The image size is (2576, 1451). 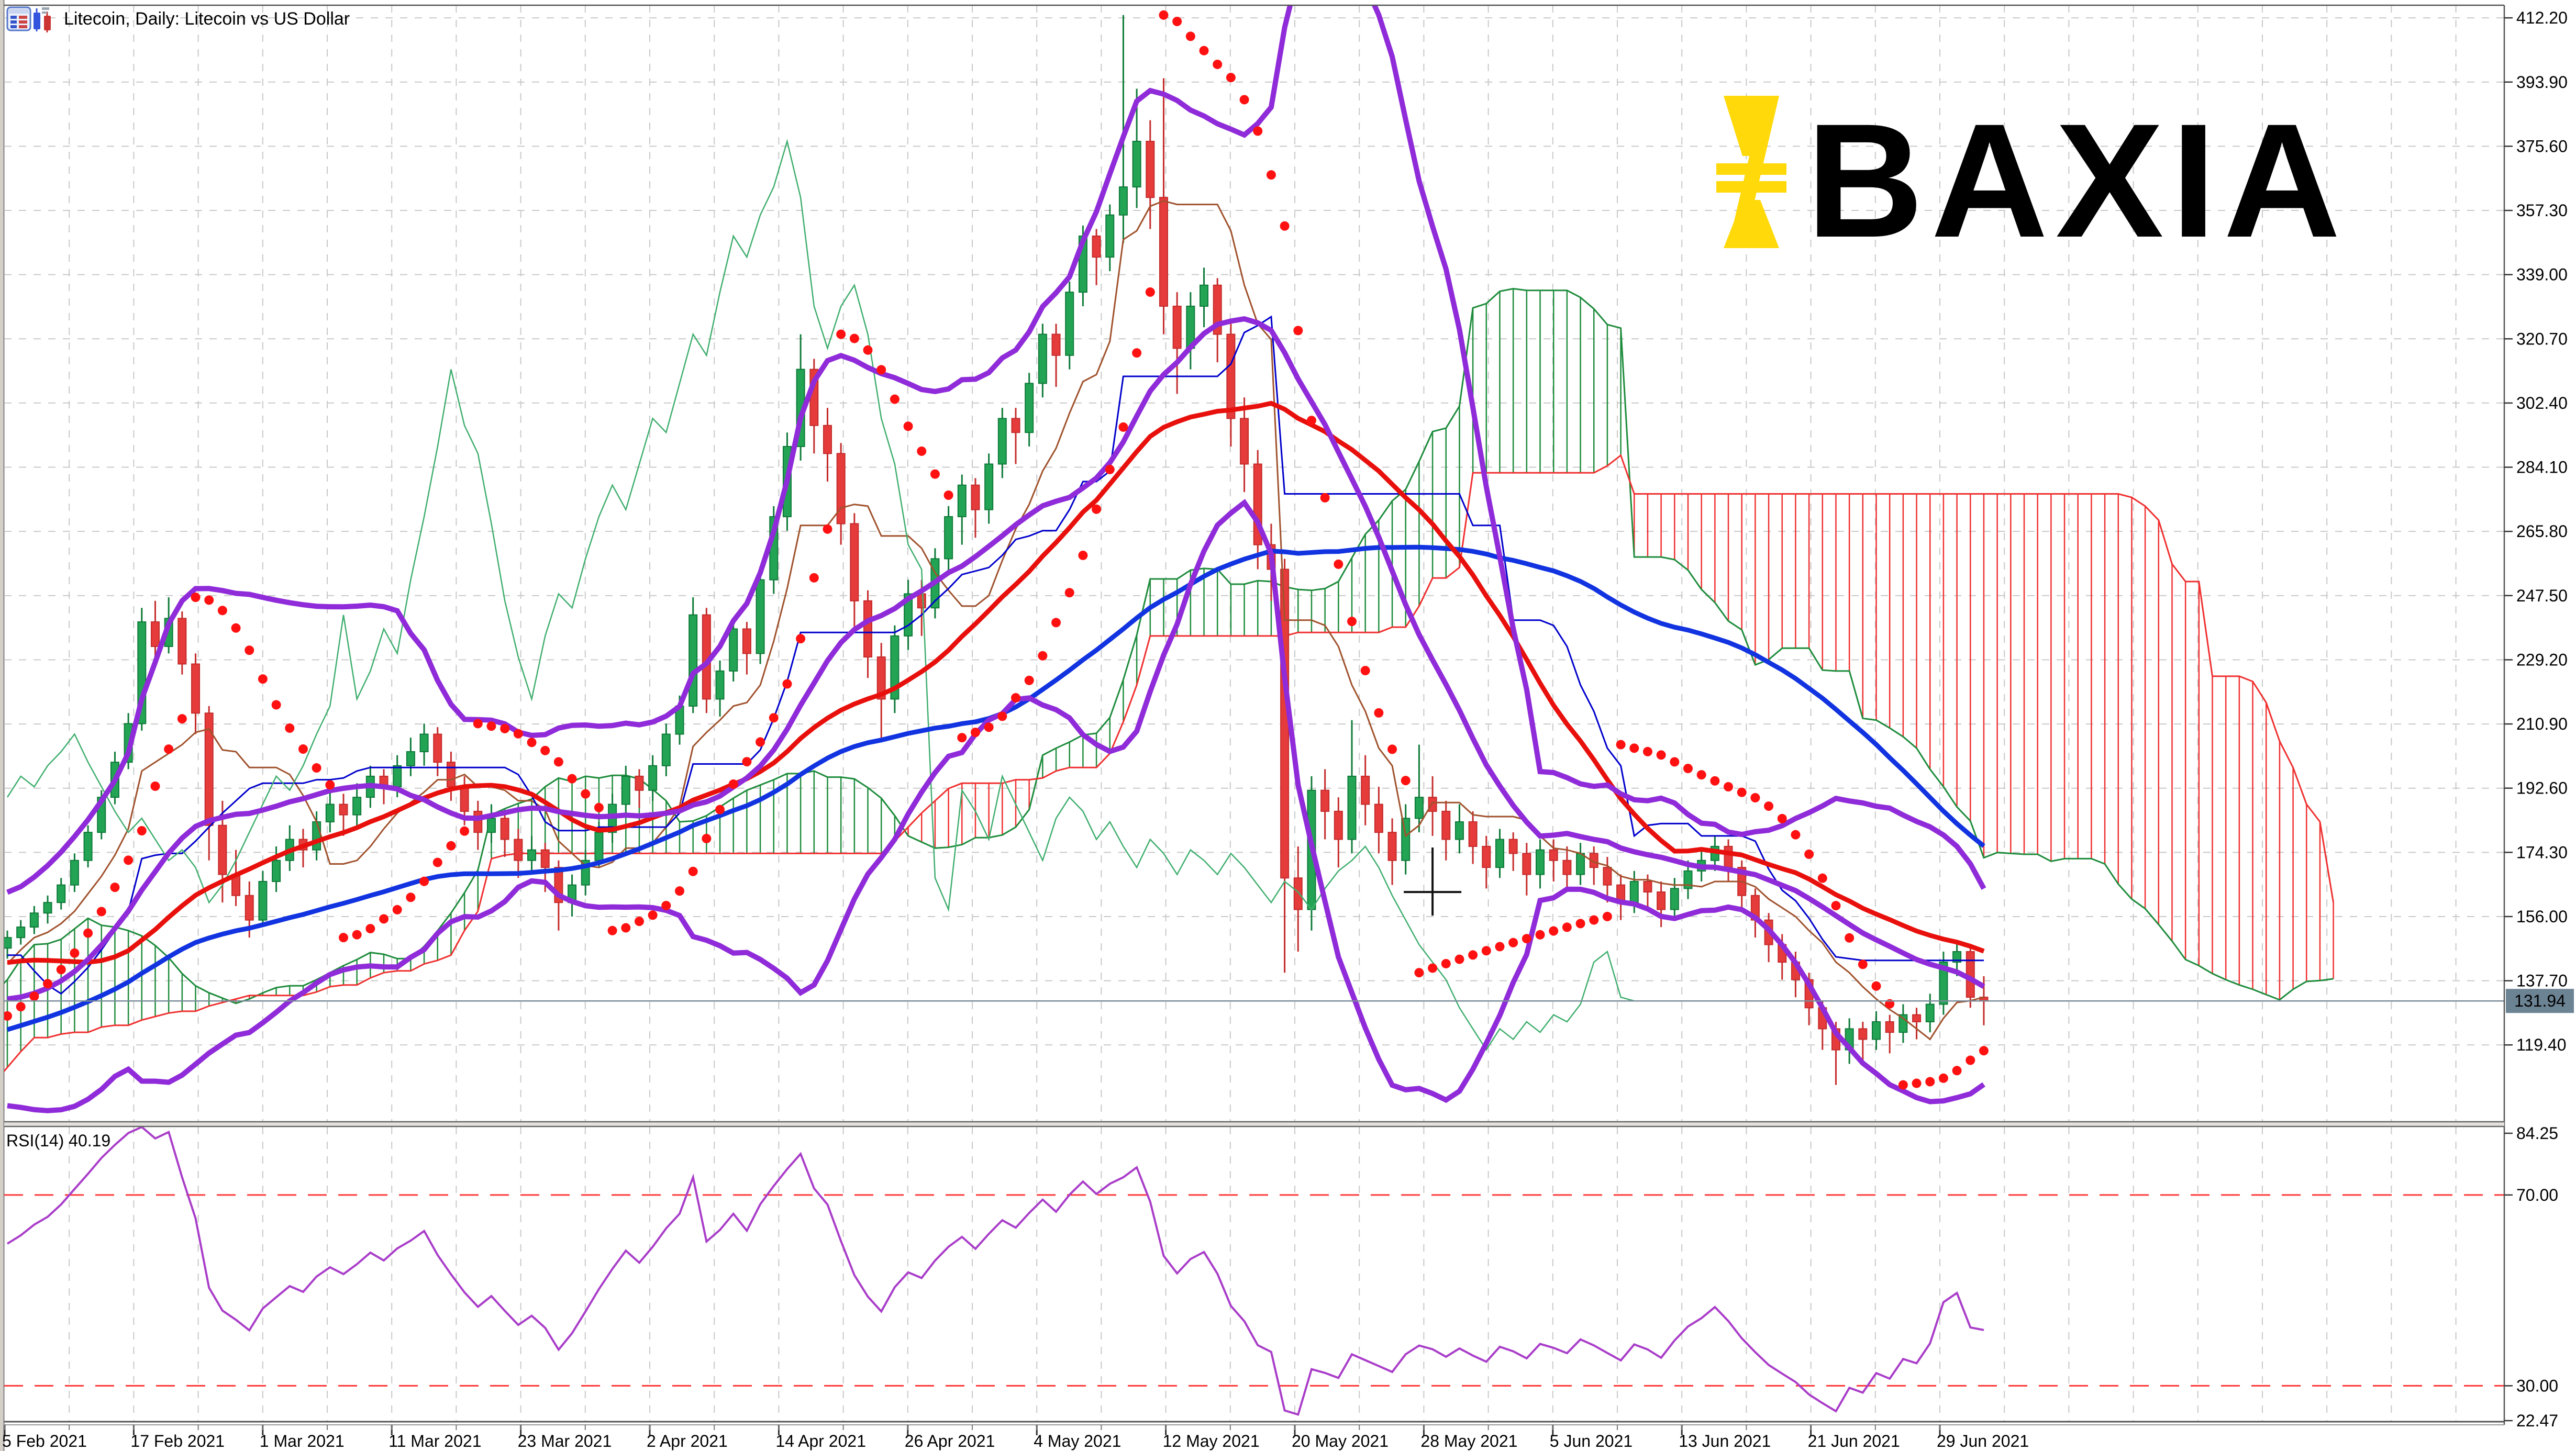 I want to click on current-price-tag: 131.94, so click(x=2540, y=1001).